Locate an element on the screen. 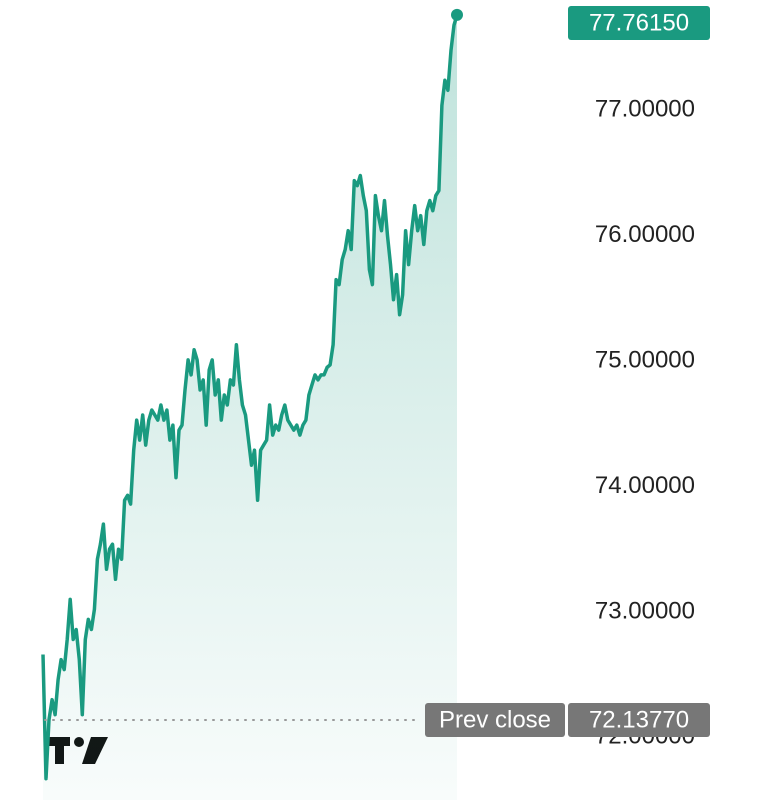 The height and width of the screenshot is (805, 763). y-tick-label: 75.00000 is located at coordinates (645, 359).